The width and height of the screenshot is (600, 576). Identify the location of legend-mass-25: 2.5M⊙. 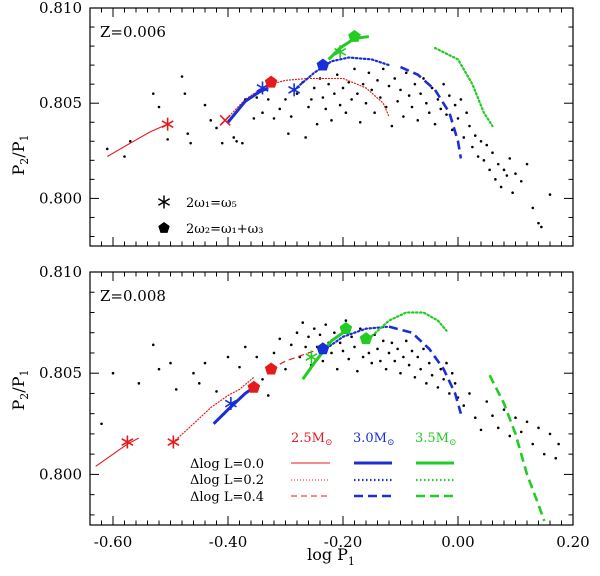
(312, 439).